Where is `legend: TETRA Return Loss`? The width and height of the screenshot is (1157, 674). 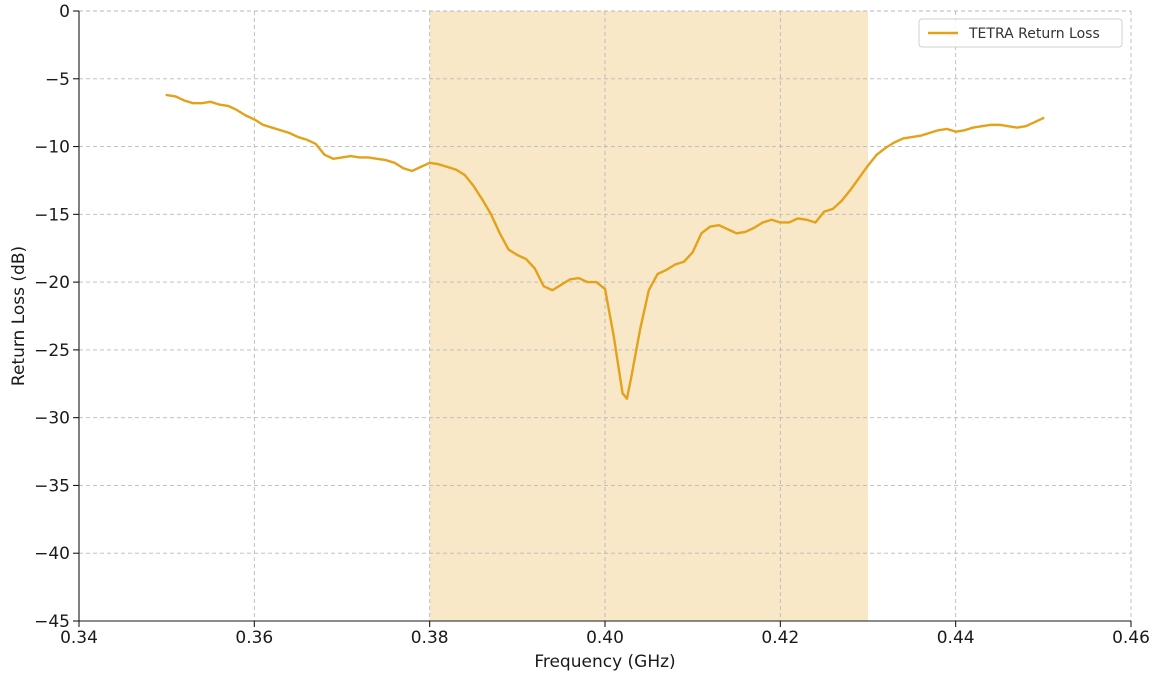
legend: TETRA Return Loss is located at coordinates (1020, 33).